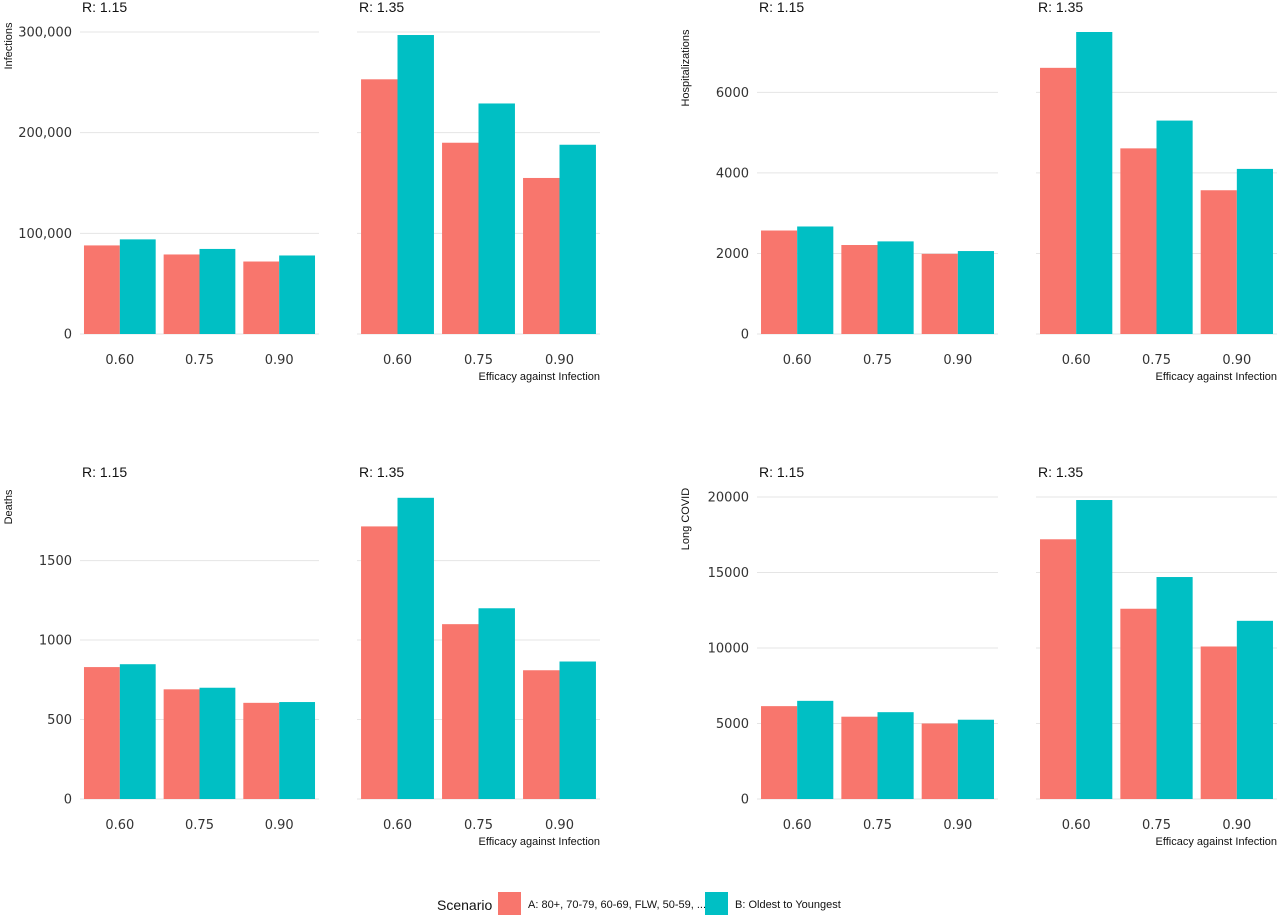  I want to click on legend-title: Scenario, so click(464, 905).